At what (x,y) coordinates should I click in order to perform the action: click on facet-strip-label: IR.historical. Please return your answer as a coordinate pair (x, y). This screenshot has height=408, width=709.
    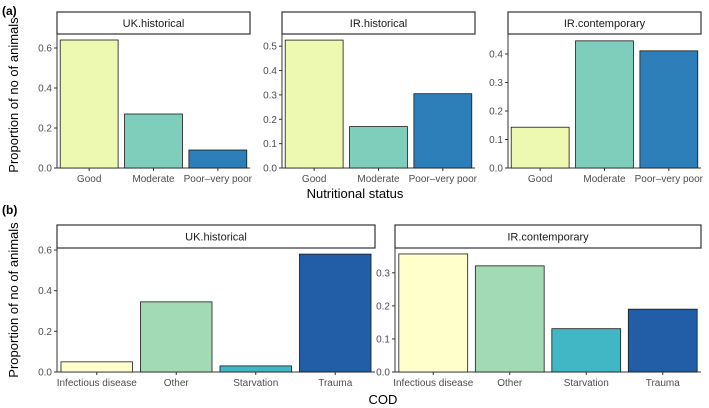
    Looking at the image, I should click on (378, 24).